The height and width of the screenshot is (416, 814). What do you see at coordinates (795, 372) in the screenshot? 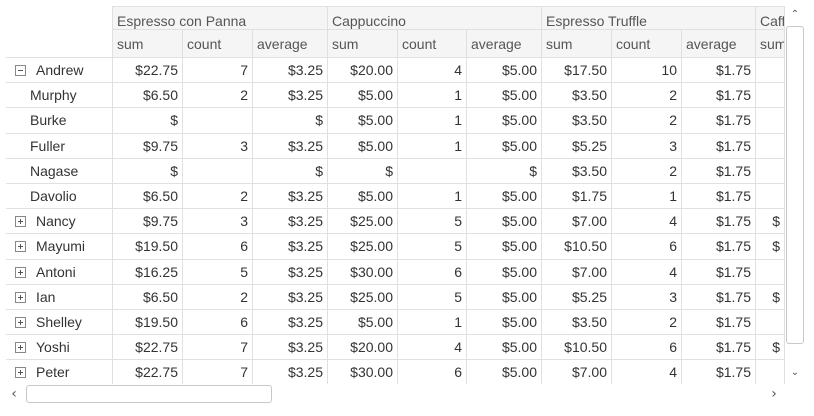
I see `scroll-down-arrow-icon: ⌄` at bounding box center [795, 372].